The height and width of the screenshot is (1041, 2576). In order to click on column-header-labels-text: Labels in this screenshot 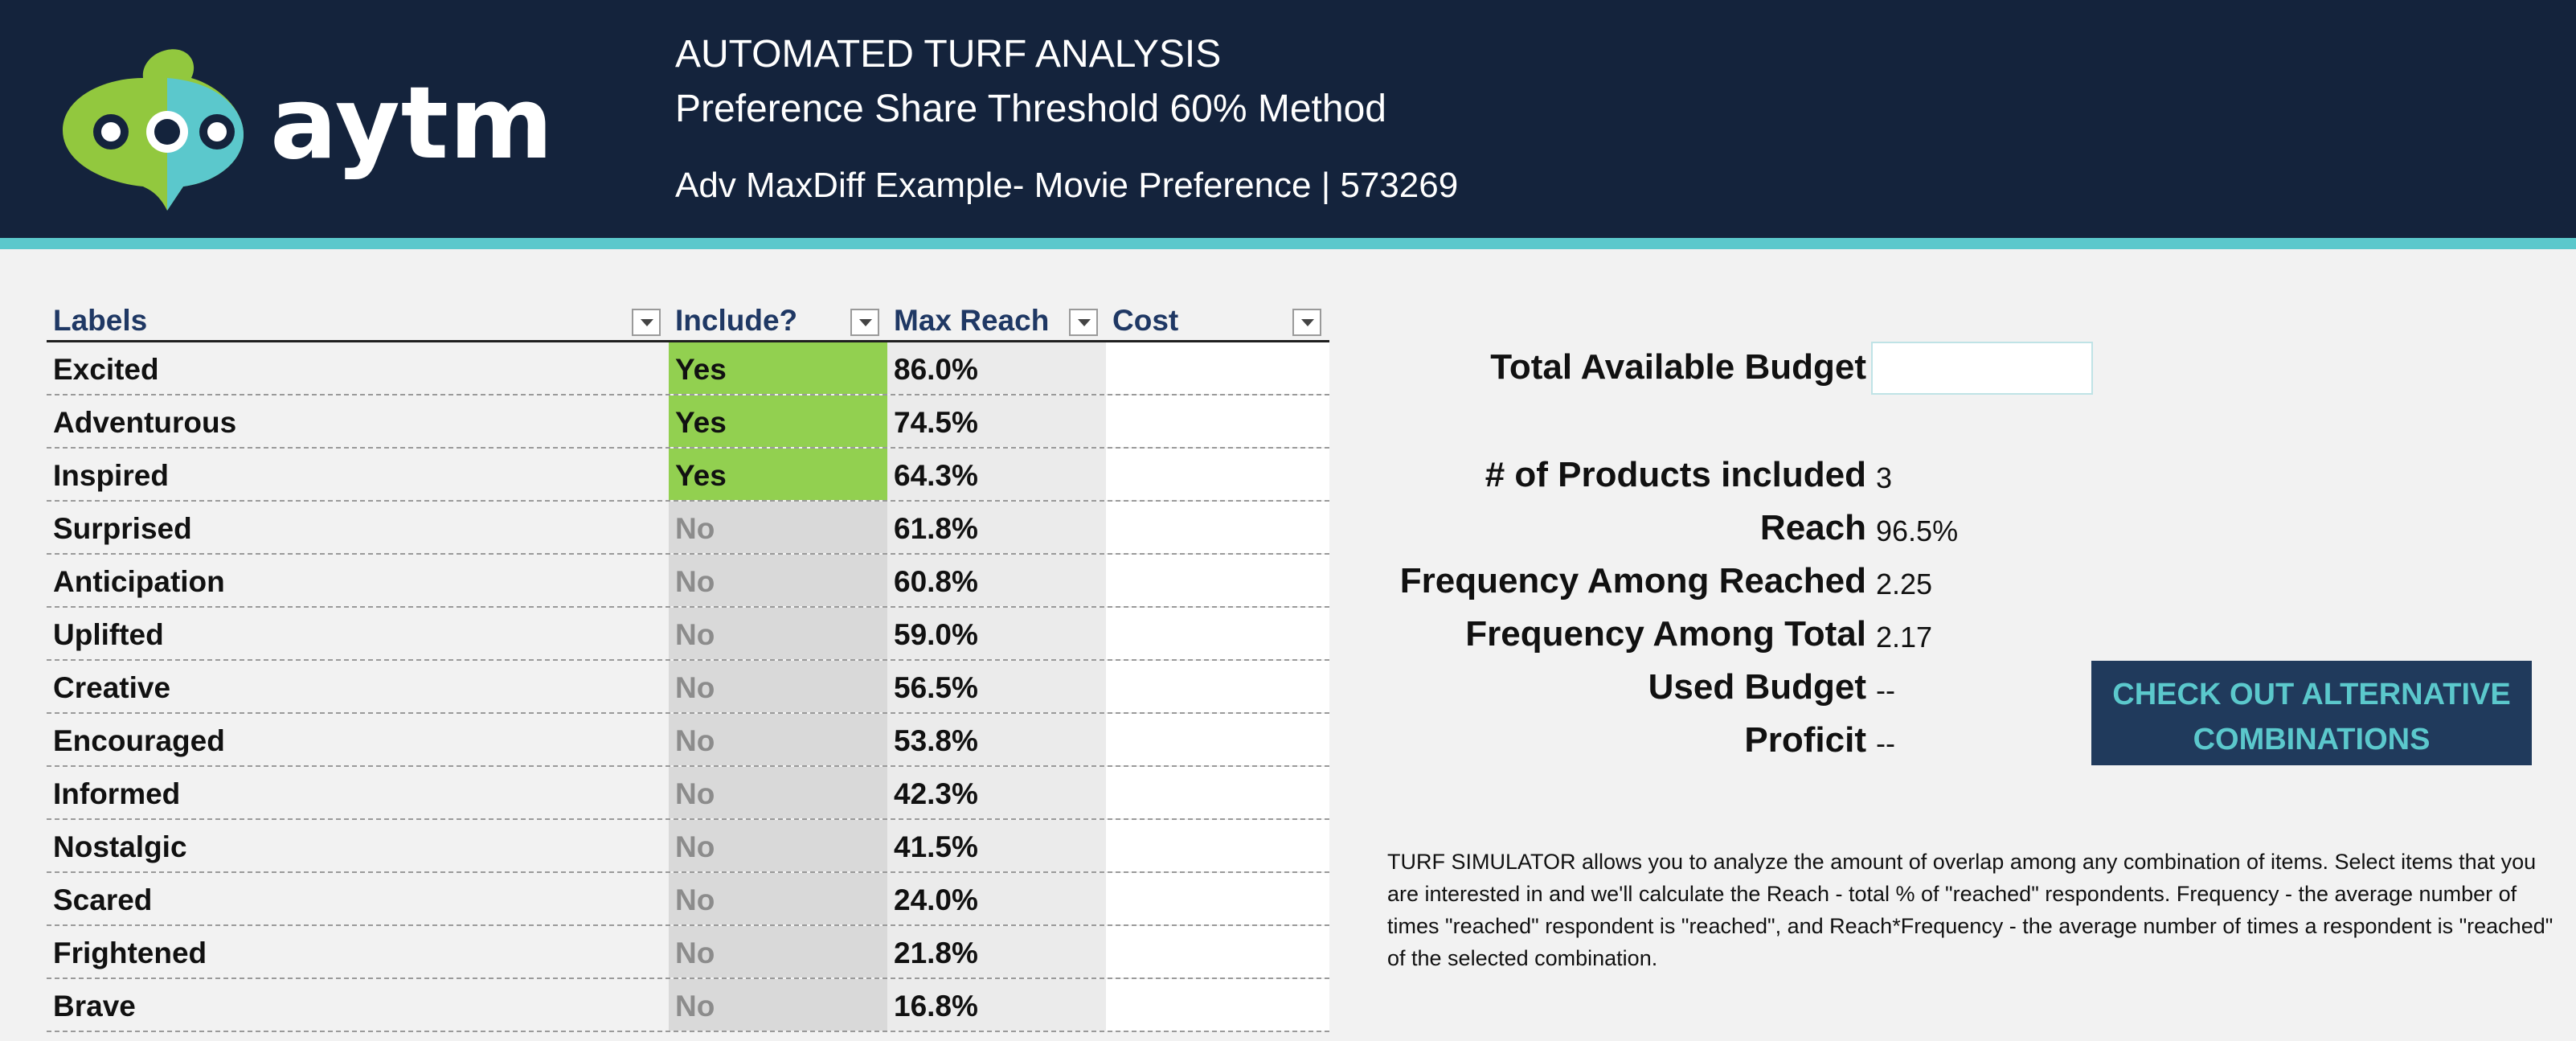, I will do `click(100, 320)`.